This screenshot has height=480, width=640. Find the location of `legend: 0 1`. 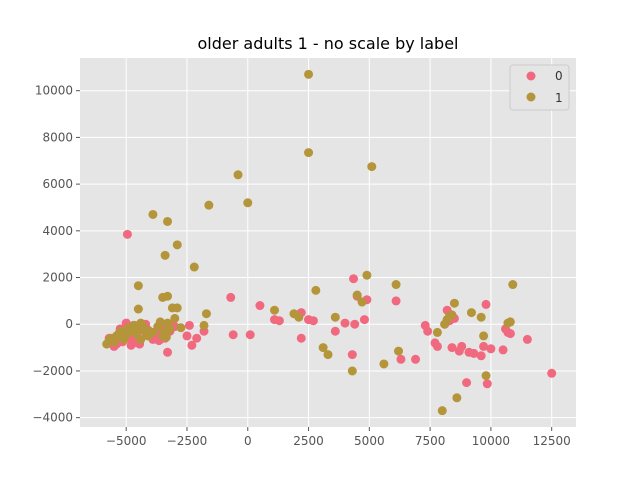

legend: 0 1 is located at coordinates (539, 87).